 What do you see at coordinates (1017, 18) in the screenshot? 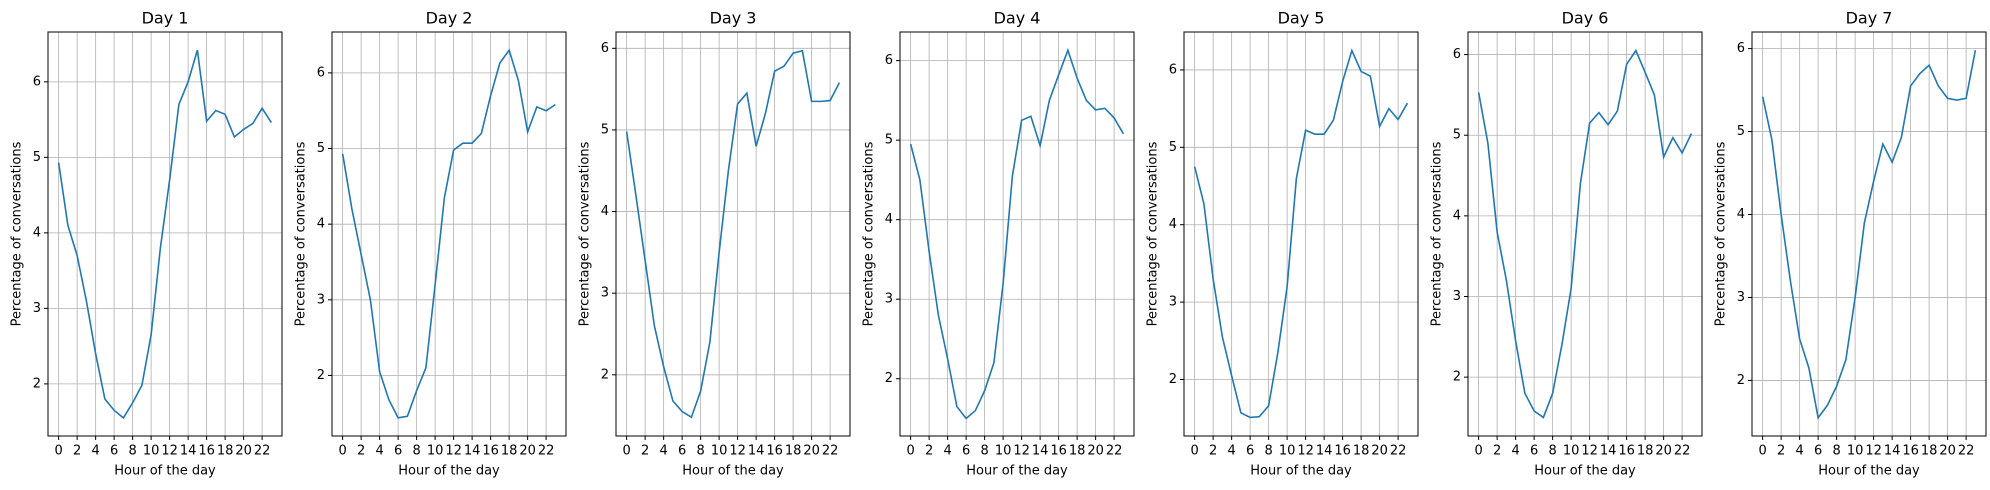
I see `chart-title: Day 4` at bounding box center [1017, 18].